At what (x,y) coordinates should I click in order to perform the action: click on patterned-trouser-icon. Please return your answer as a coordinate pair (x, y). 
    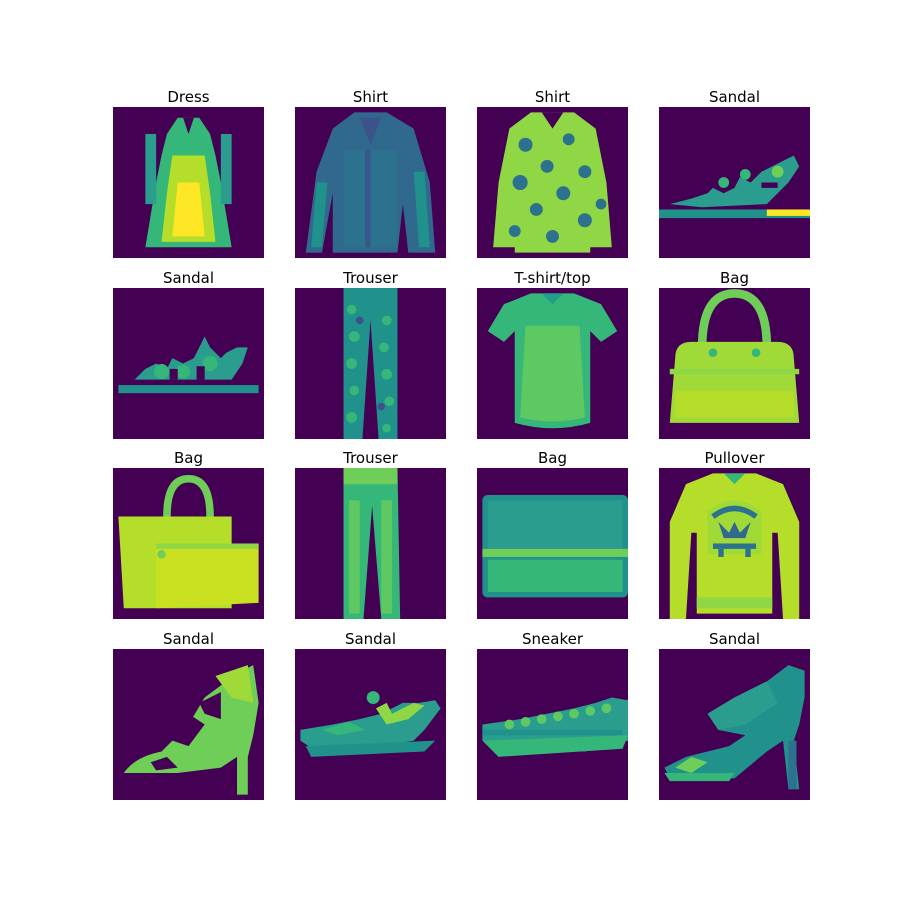
    Looking at the image, I should click on (370, 363).